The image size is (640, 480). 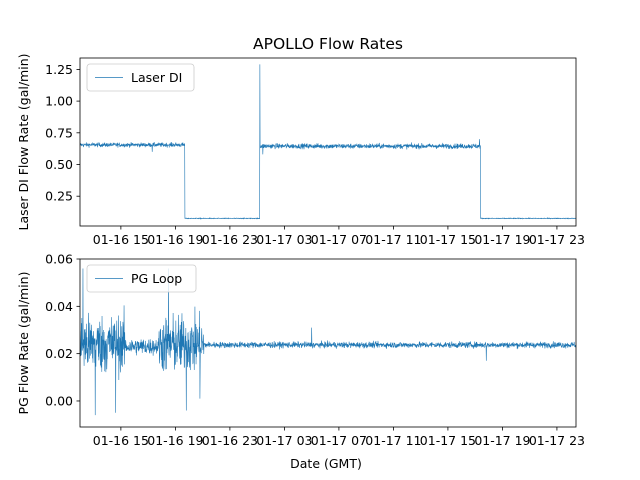 I want to click on pg-legend-box, so click(x=141, y=278).